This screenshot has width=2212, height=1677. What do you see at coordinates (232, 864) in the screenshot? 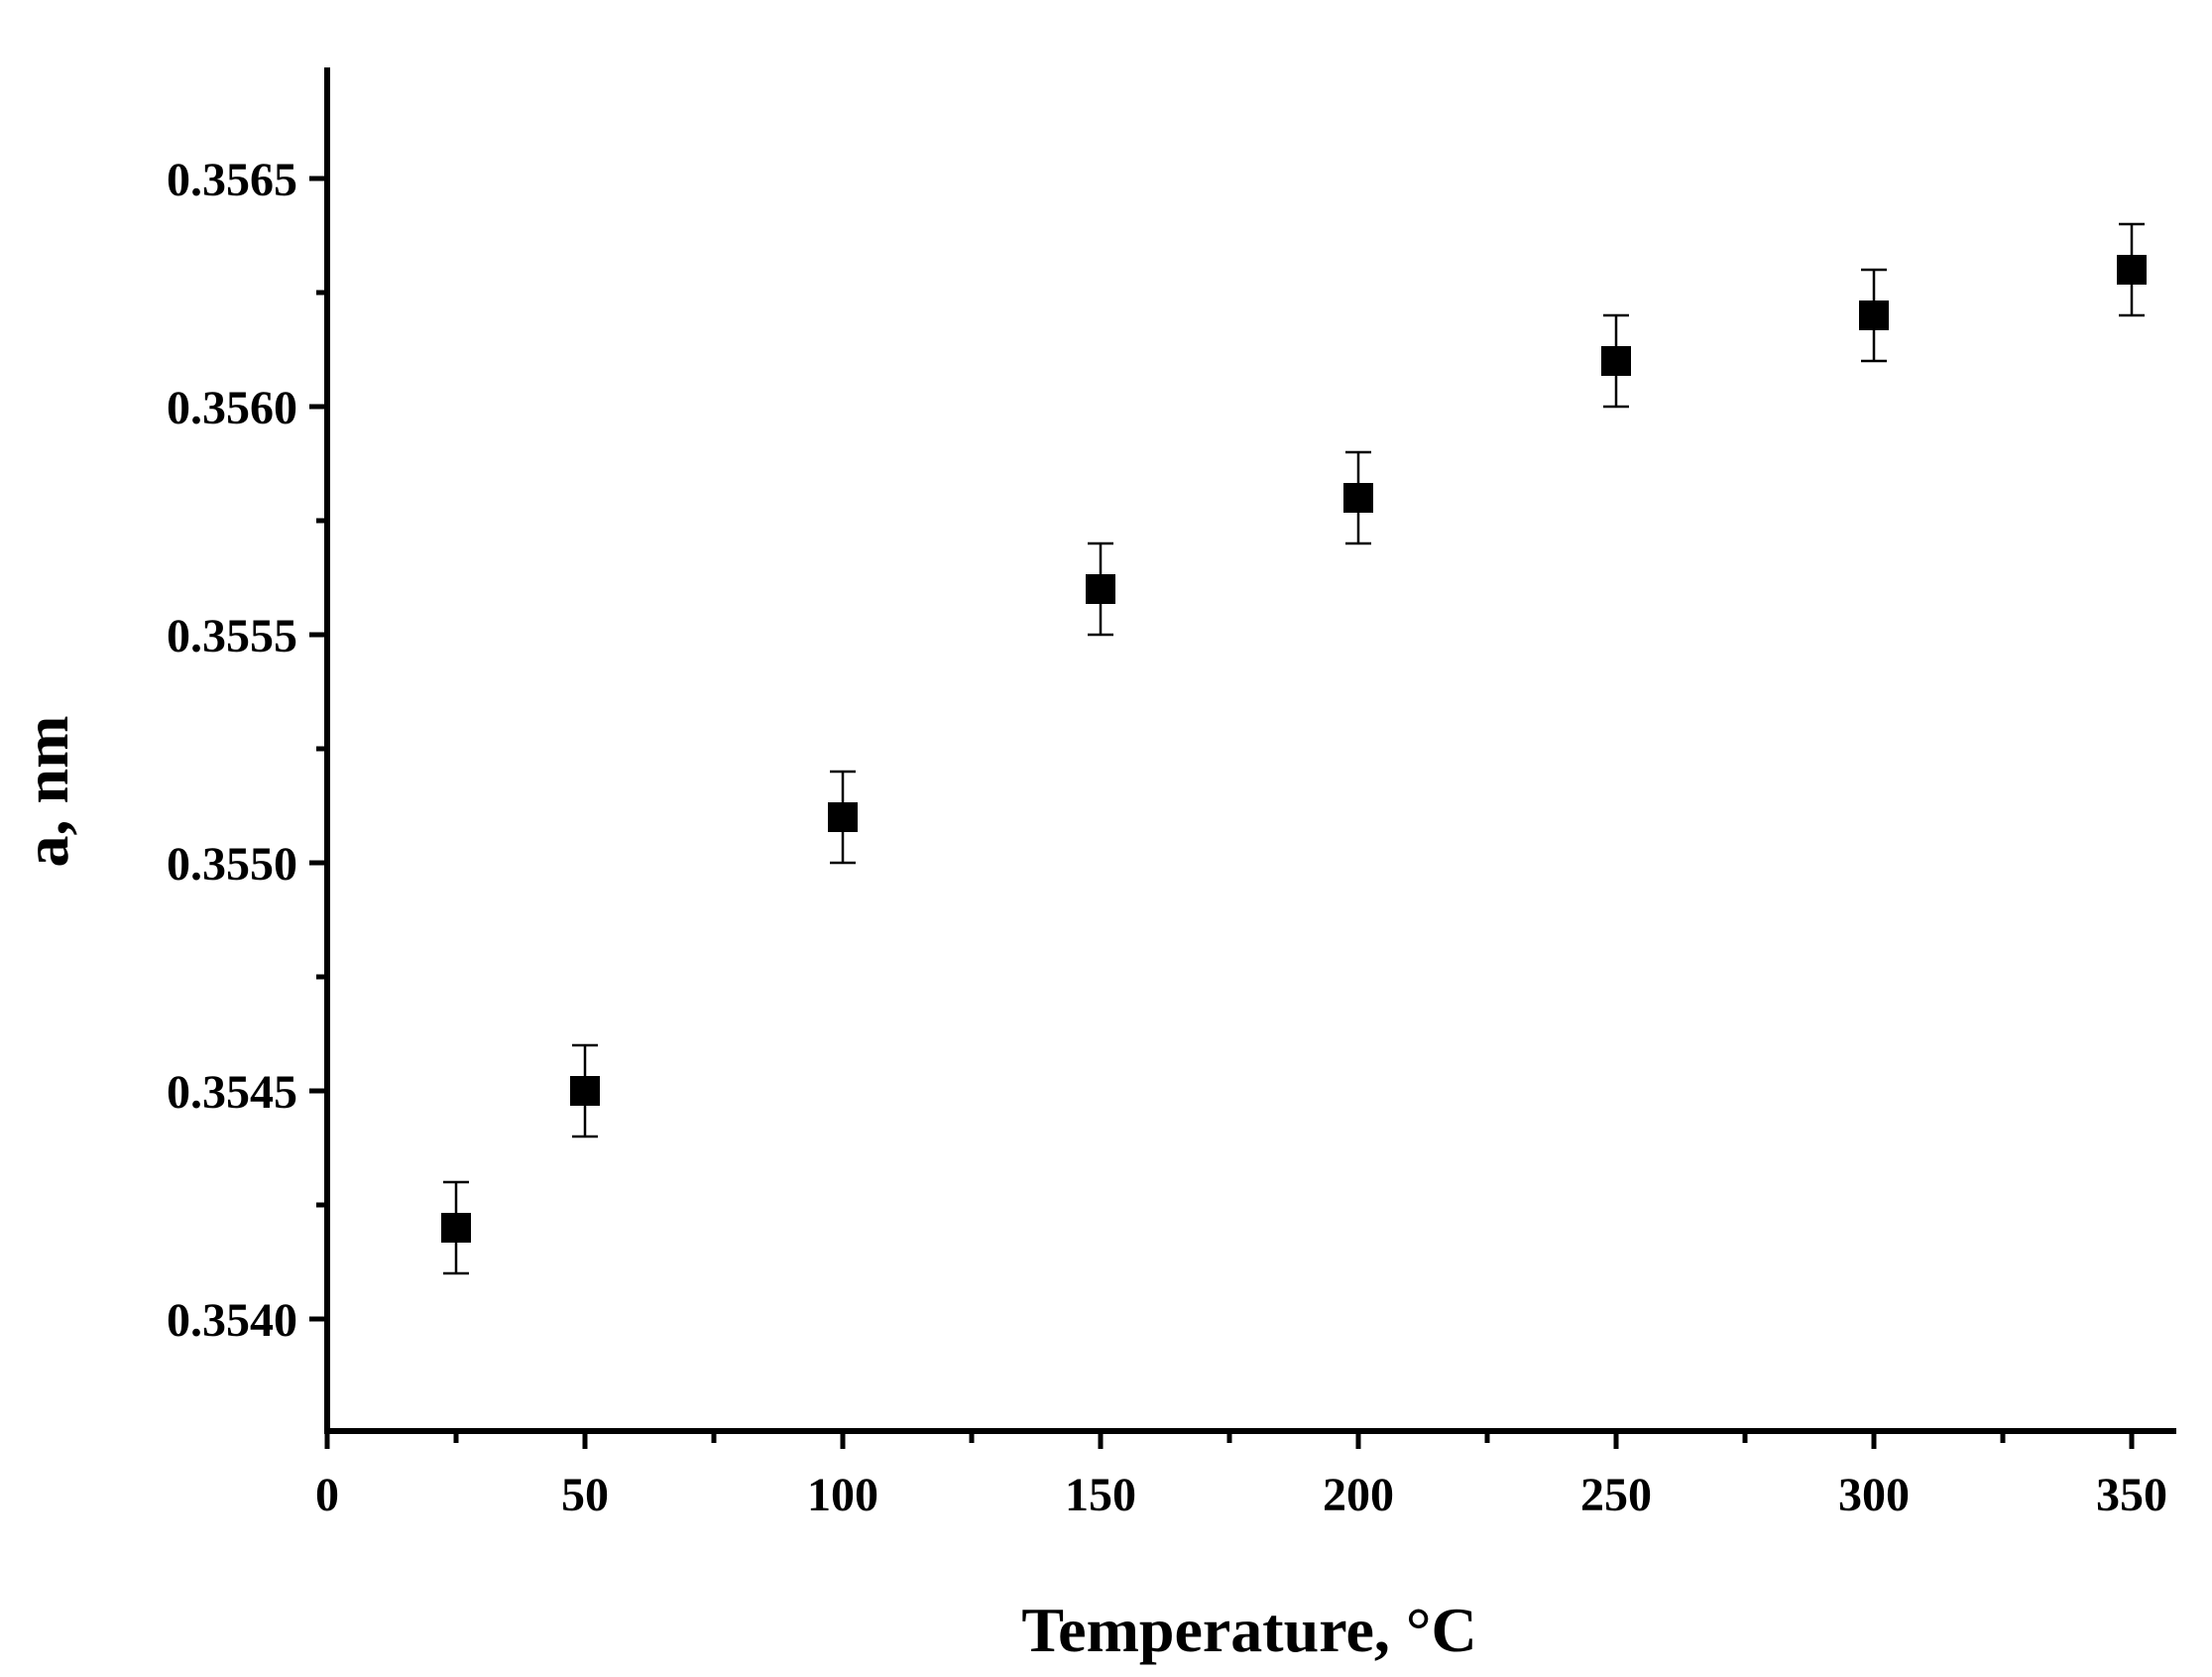
I see `y-tick-label: 0.3550` at bounding box center [232, 864].